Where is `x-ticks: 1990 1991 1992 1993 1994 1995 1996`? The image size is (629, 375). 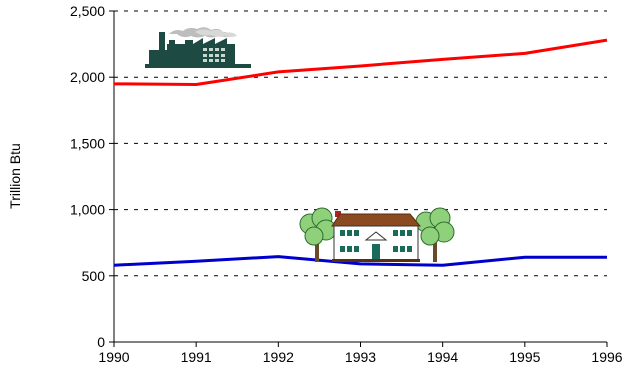
x-ticks: 1990 1991 1992 1993 1994 1995 1996 is located at coordinates (360, 353).